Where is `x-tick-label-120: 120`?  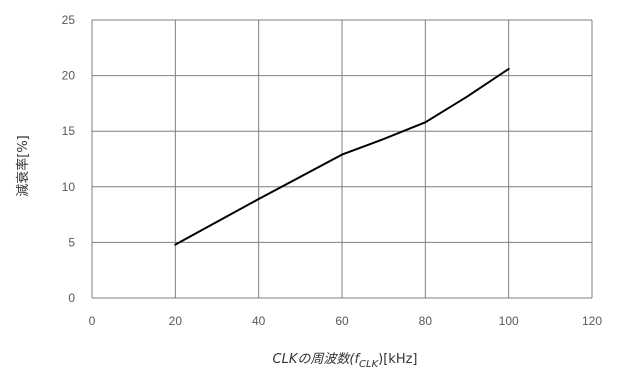
x-tick-label-120: 120 is located at coordinates (592, 321).